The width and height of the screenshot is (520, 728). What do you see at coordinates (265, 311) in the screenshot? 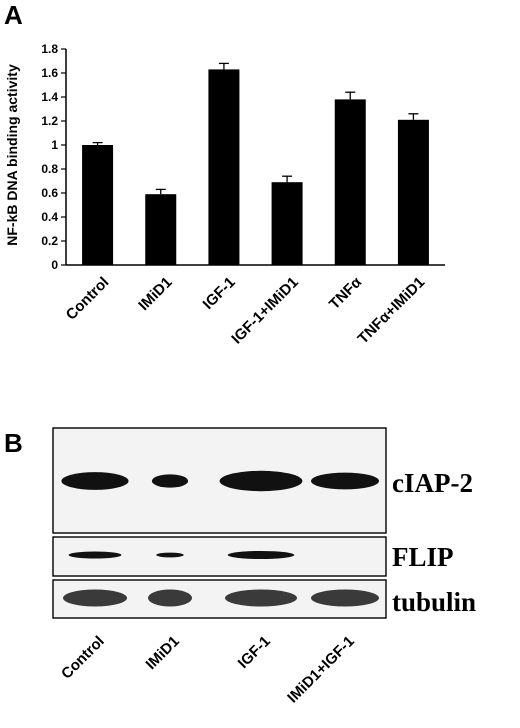
I see `category-label: IGF-1+IMiD1` at bounding box center [265, 311].